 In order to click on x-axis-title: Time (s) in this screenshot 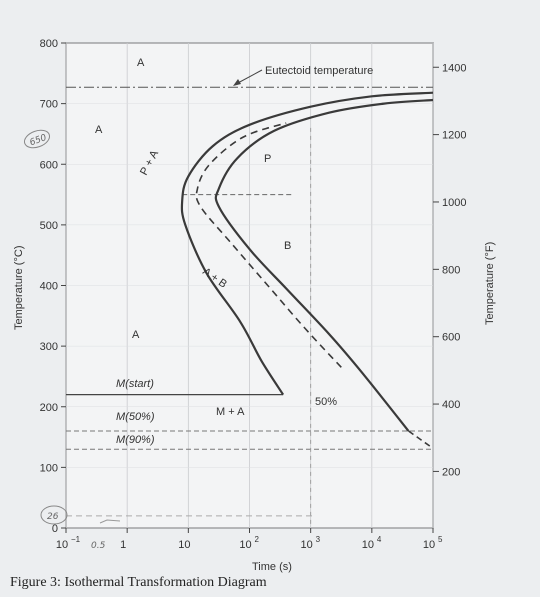, I will do `click(272, 567)`.